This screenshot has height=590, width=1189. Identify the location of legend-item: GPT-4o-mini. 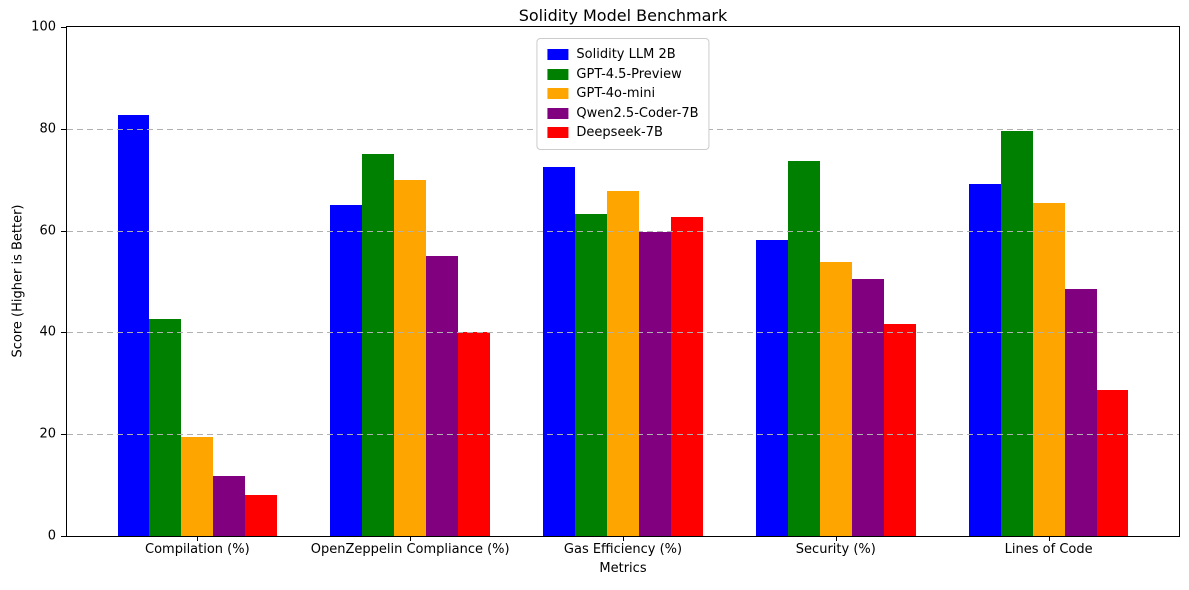
(622, 94).